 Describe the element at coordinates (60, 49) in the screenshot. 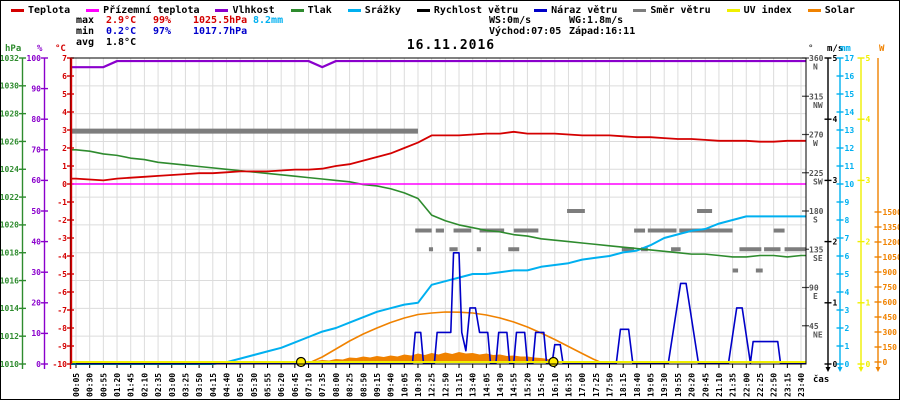

I see `svg-text: °C` at that location.